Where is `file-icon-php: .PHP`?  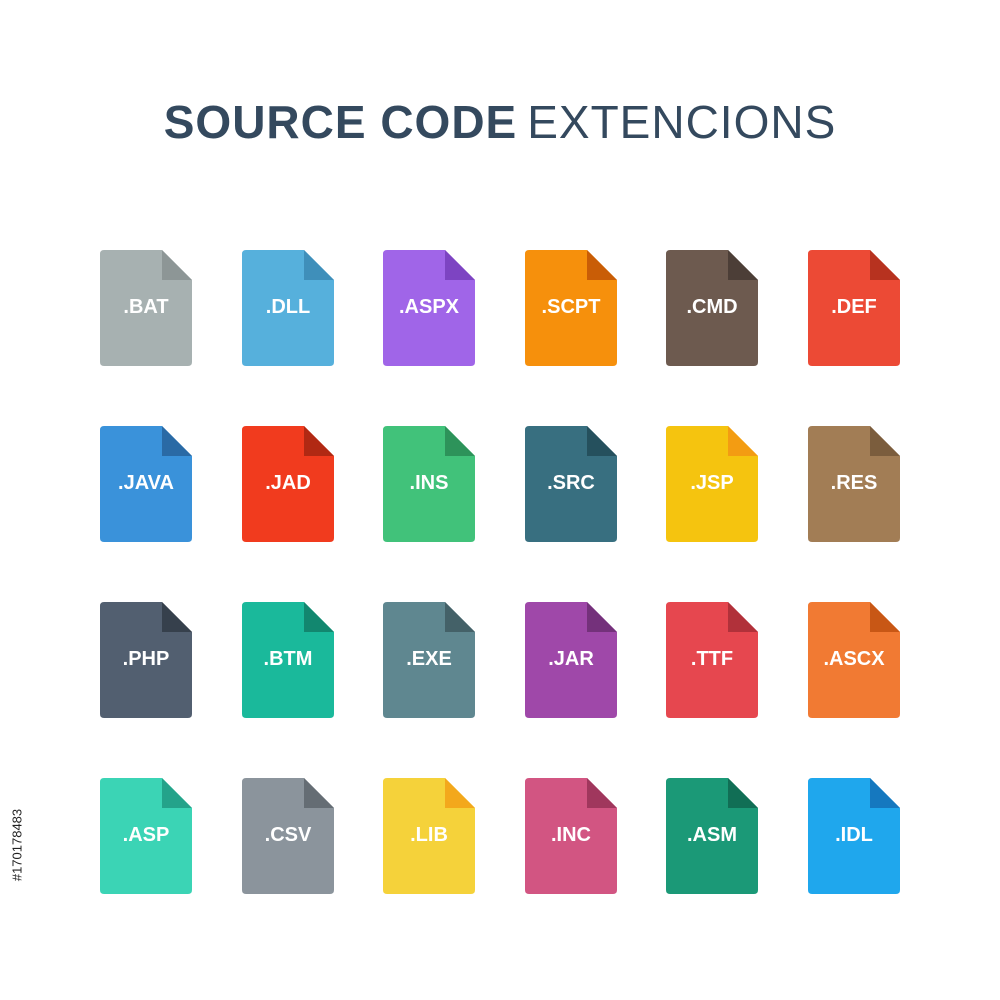
file-icon-php: .PHP is located at coordinates (146, 660).